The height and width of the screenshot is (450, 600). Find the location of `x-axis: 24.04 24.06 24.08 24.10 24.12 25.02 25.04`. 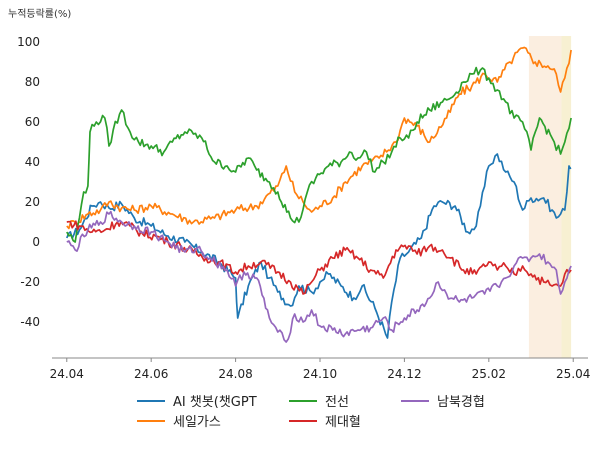

x-axis: 24.04 24.06 24.08 24.10 24.12 25.02 25.04 is located at coordinates (320, 369).